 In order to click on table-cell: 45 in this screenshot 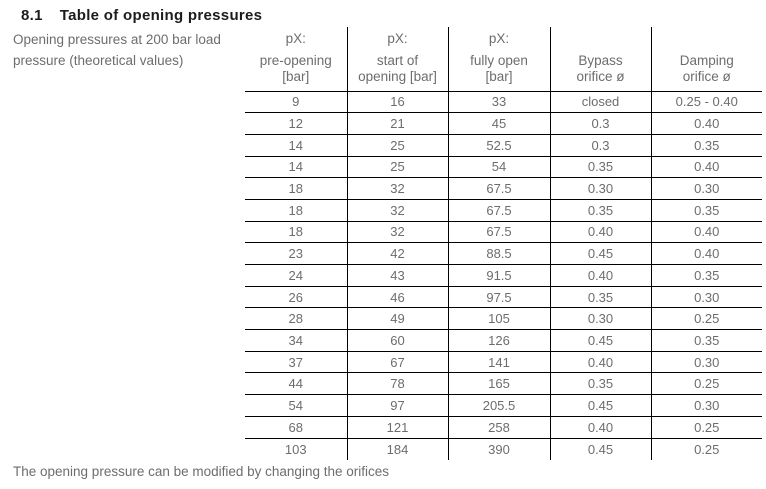, I will do `click(498, 123)`.